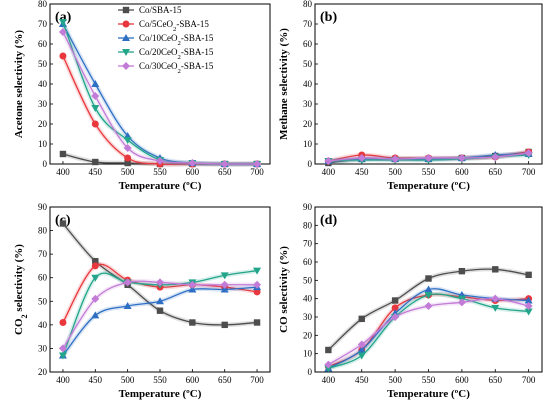 Image resolution: width=550 pixels, height=403 pixels. What do you see at coordinates (328, 220) in the screenshot?
I see `panel-label: (d)` at bounding box center [328, 220].